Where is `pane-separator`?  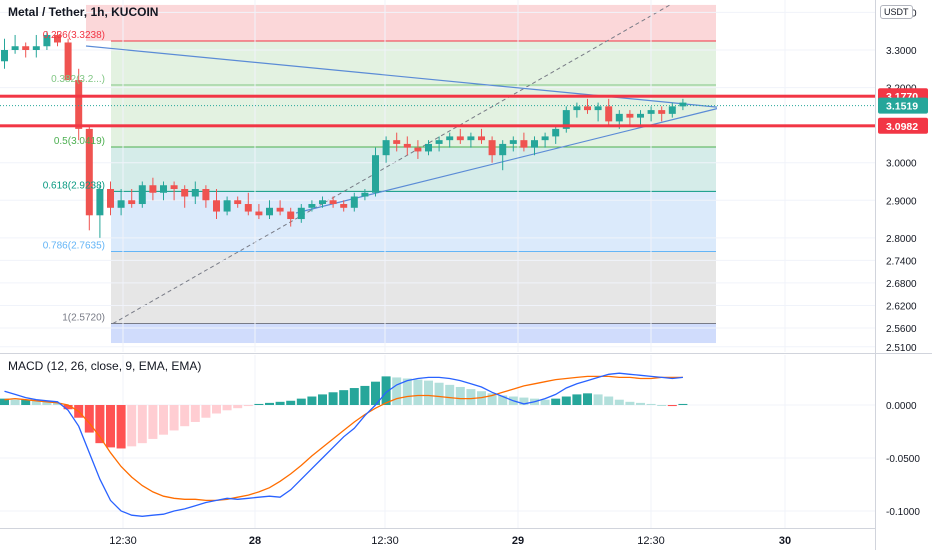 pane-separator is located at coordinates (466, 353).